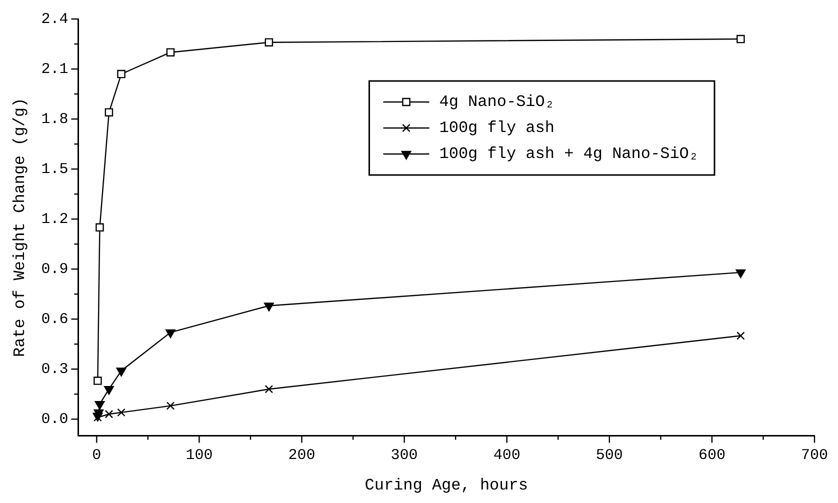  Describe the element at coordinates (19, 228) in the screenshot. I see `y-axis-title: Rate of Weight Change (g/g)` at that location.